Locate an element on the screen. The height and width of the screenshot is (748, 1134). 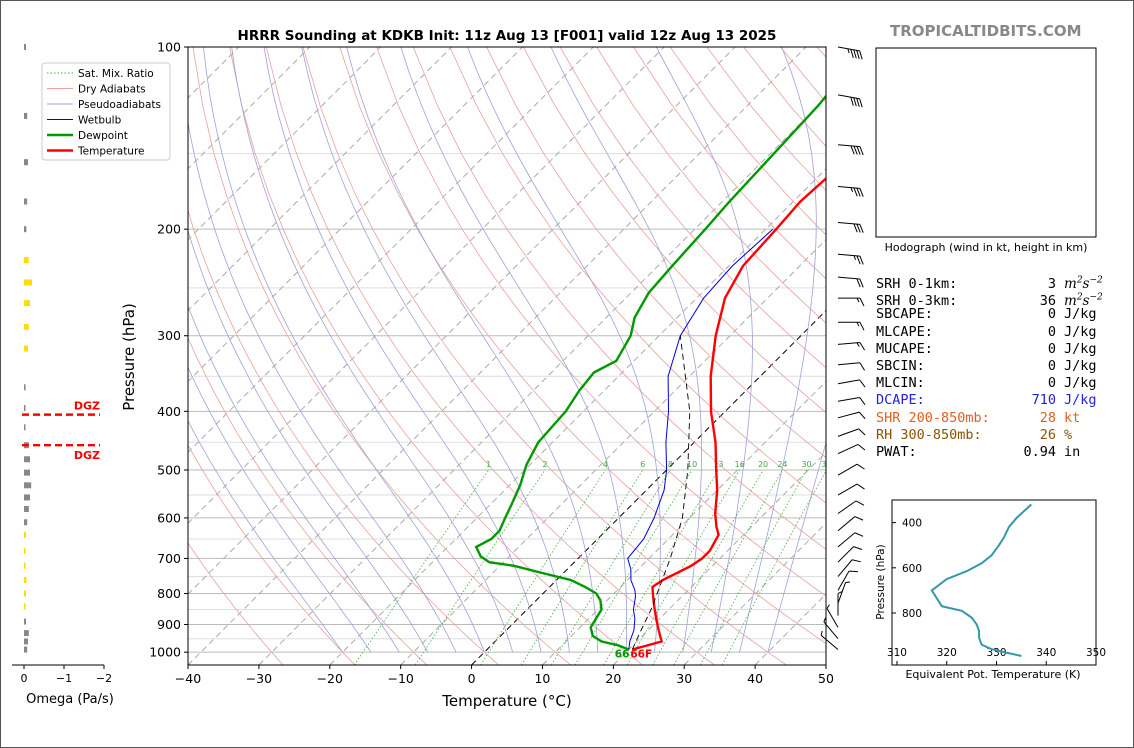
series-wetbulb is located at coordinates (700, 439).